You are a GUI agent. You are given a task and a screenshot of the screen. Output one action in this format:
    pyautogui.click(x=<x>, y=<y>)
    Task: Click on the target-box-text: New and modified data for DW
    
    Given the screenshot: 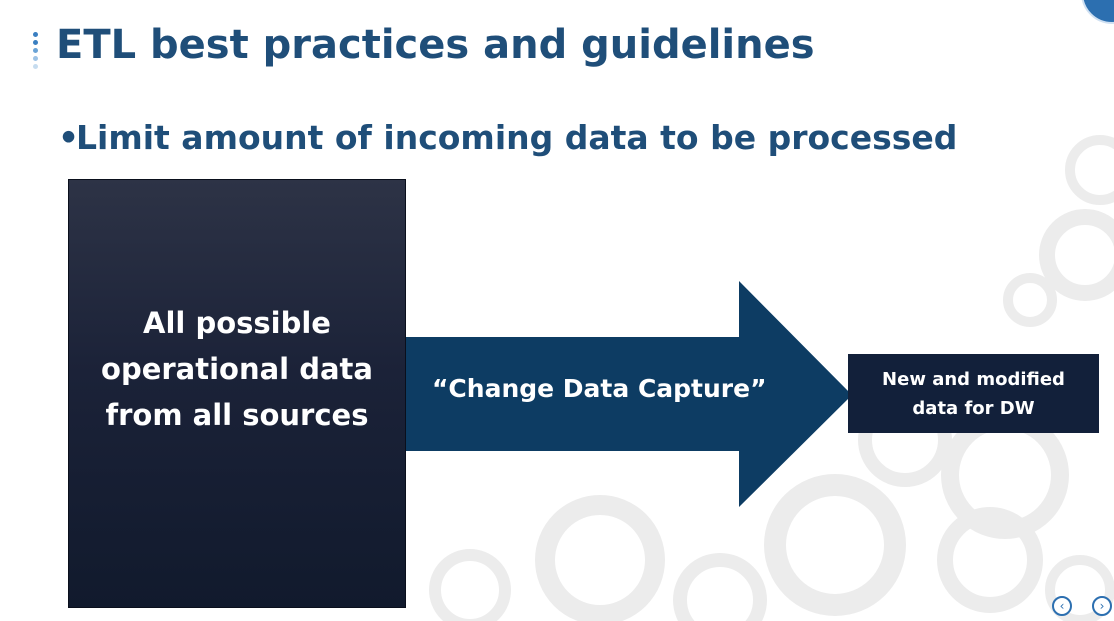 What is the action you would take?
    pyautogui.click(x=973, y=394)
    